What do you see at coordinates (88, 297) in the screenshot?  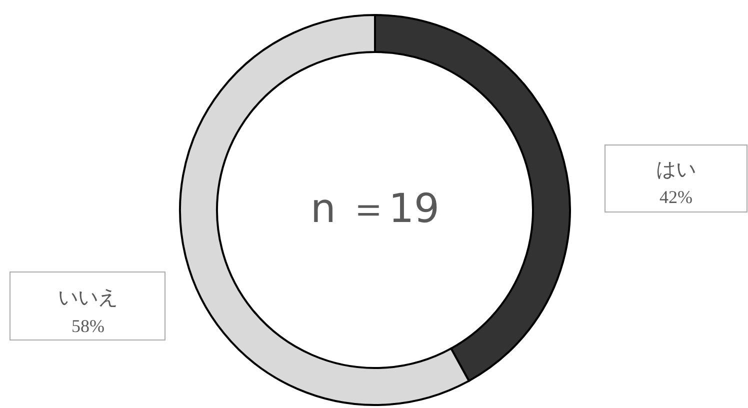 I see `slice-label: いいえ` at bounding box center [88, 297].